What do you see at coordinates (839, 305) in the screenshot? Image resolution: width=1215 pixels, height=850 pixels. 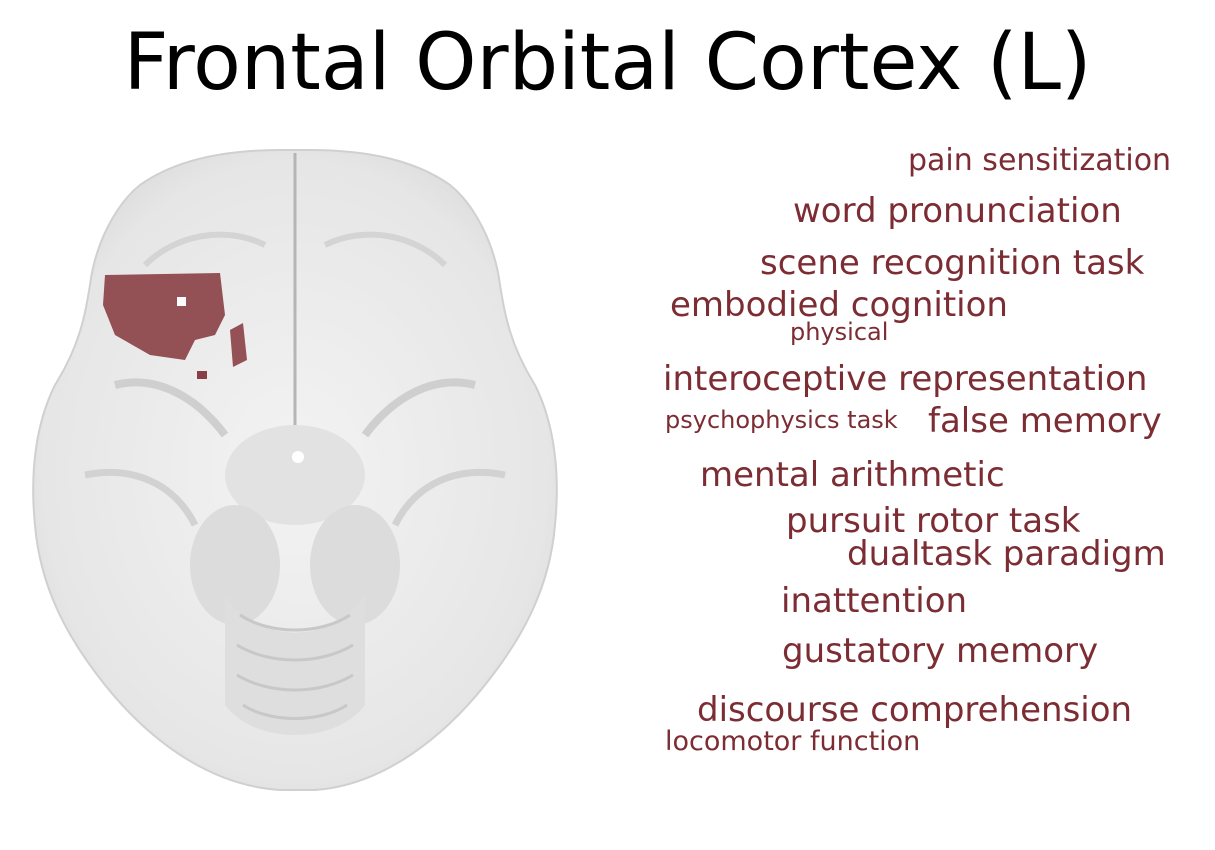 I see `term-label: embodied cognition` at bounding box center [839, 305].